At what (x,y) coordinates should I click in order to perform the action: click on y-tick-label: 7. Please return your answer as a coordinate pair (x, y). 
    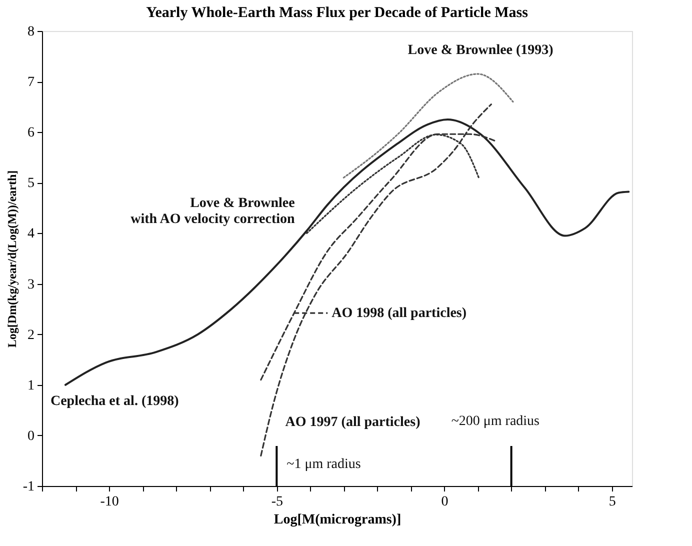
    Looking at the image, I should click on (31, 82).